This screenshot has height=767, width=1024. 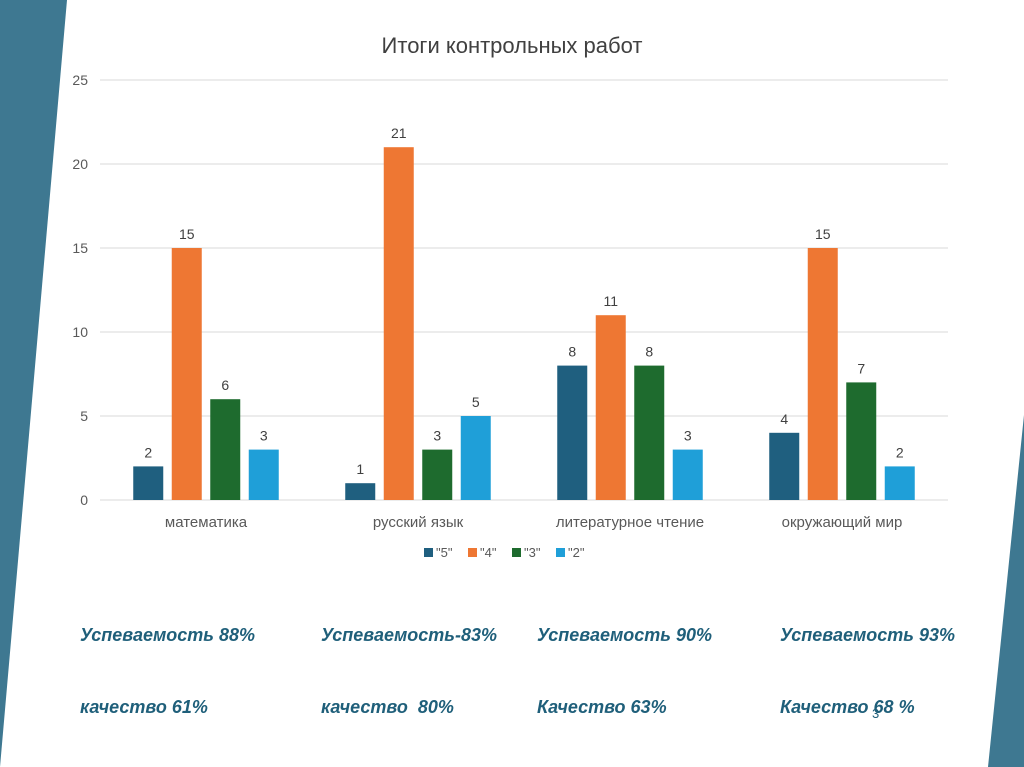 What do you see at coordinates (80, 164) in the screenshot?
I see `y-tick-label: 20` at bounding box center [80, 164].